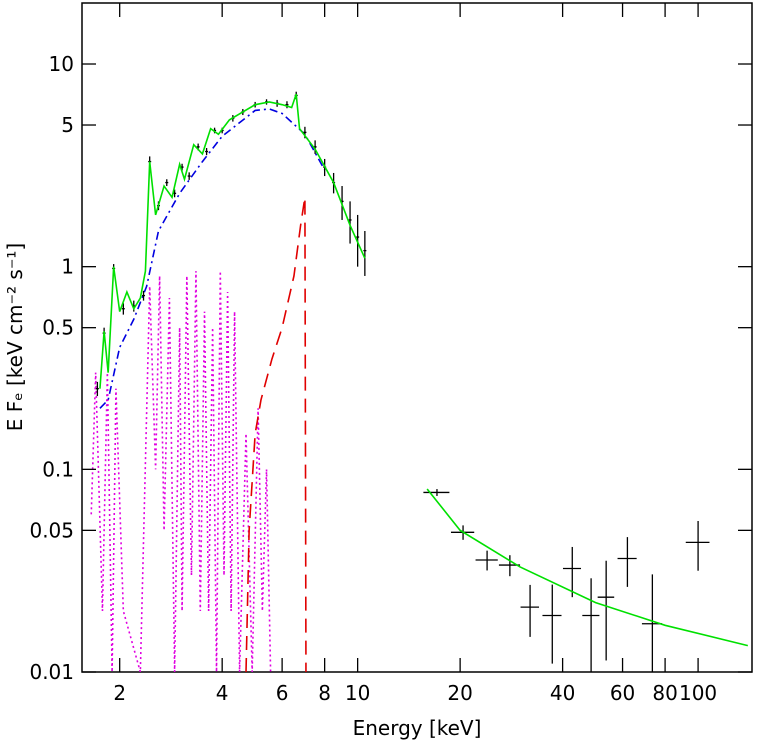 This screenshot has height=754, width=757. What do you see at coordinates (324, 693) in the screenshot?
I see `x-tick-label: 8` at bounding box center [324, 693].